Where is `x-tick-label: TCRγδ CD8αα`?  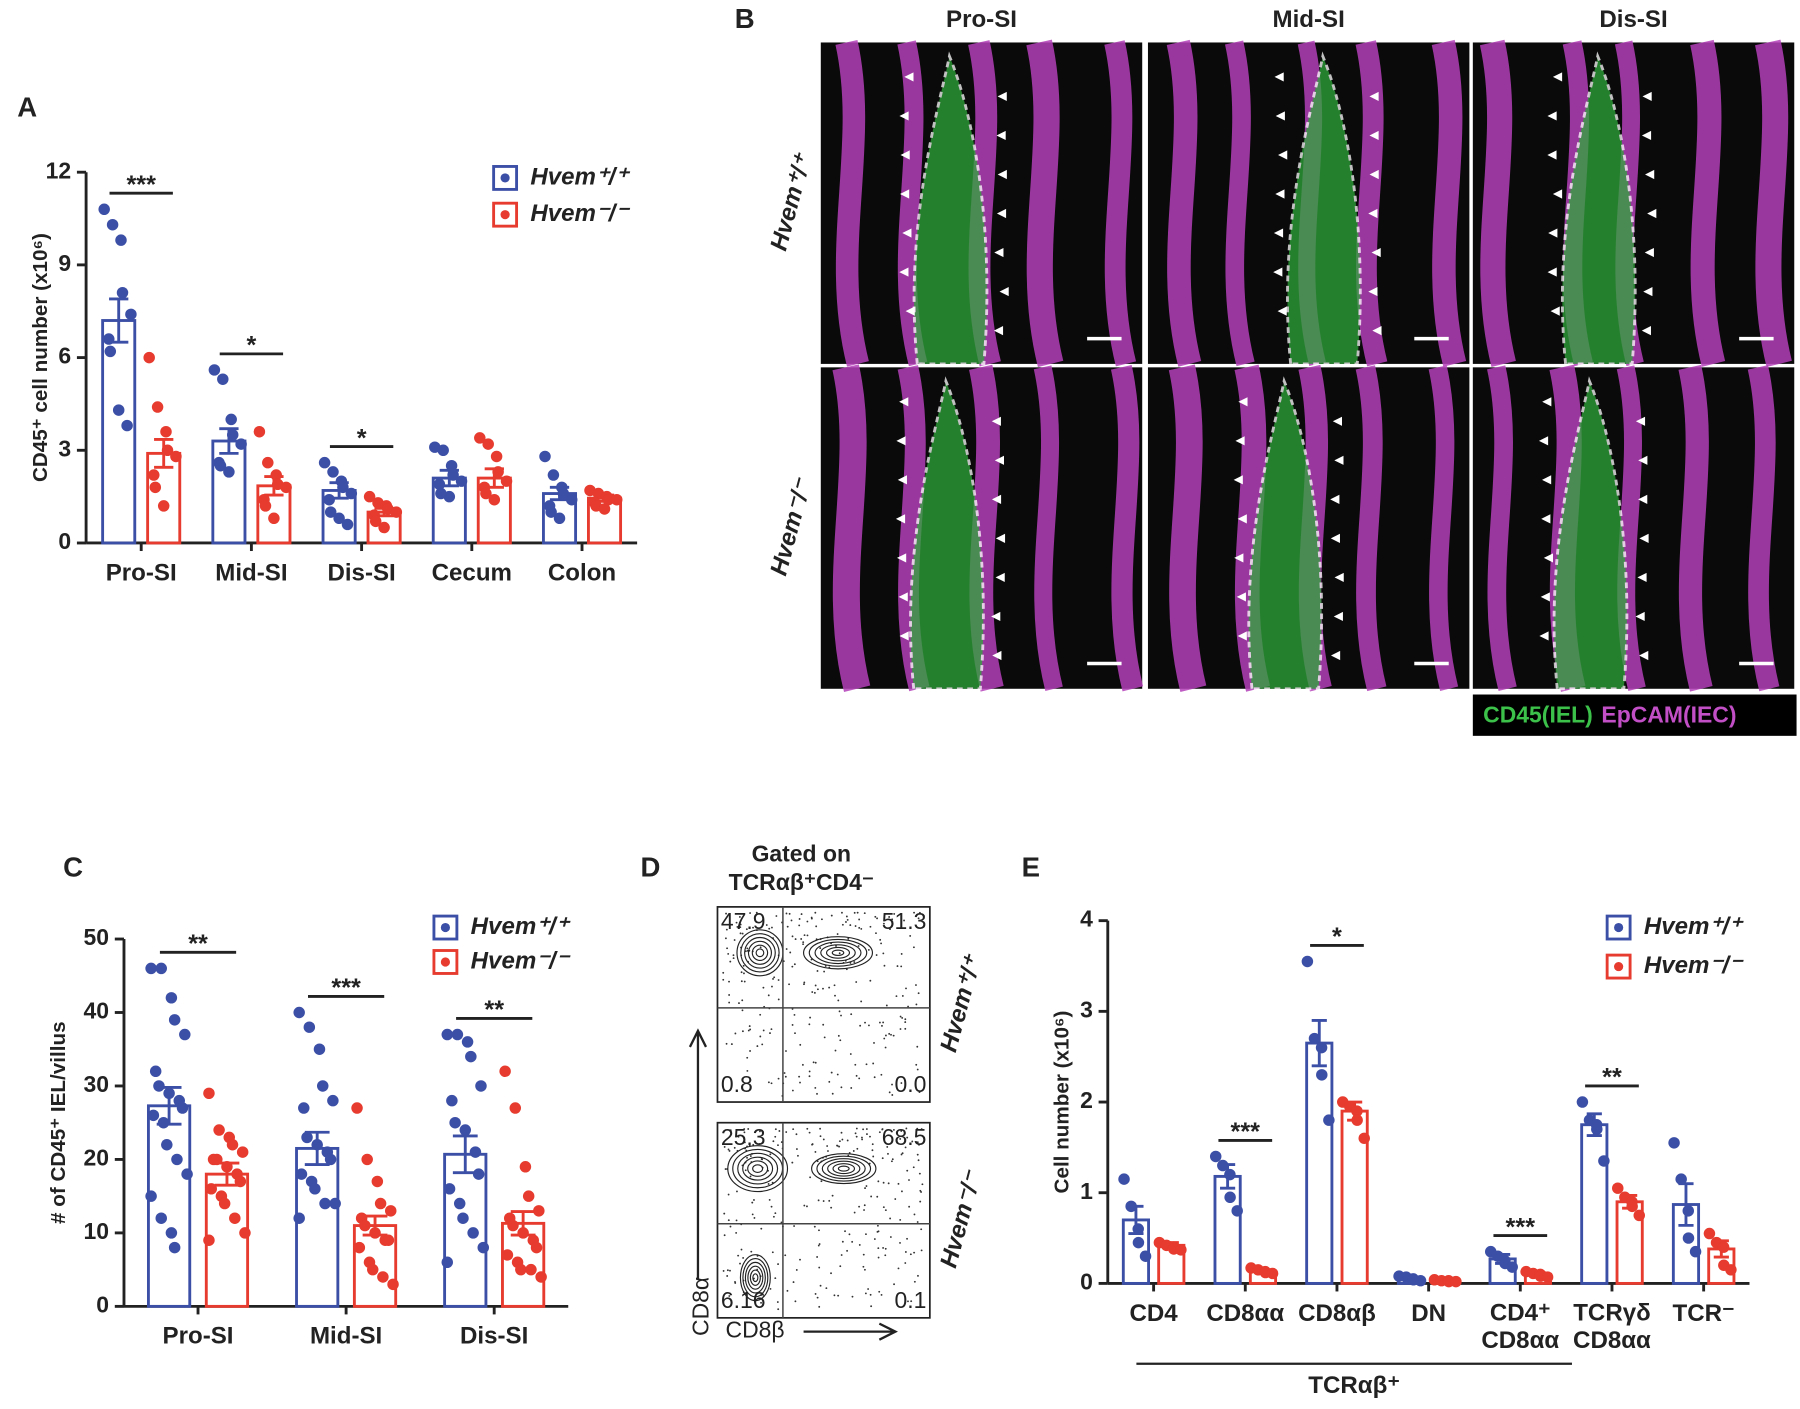 x-tick-label: TCRγδ CD8αα is located at coordinates (1612, 1327).